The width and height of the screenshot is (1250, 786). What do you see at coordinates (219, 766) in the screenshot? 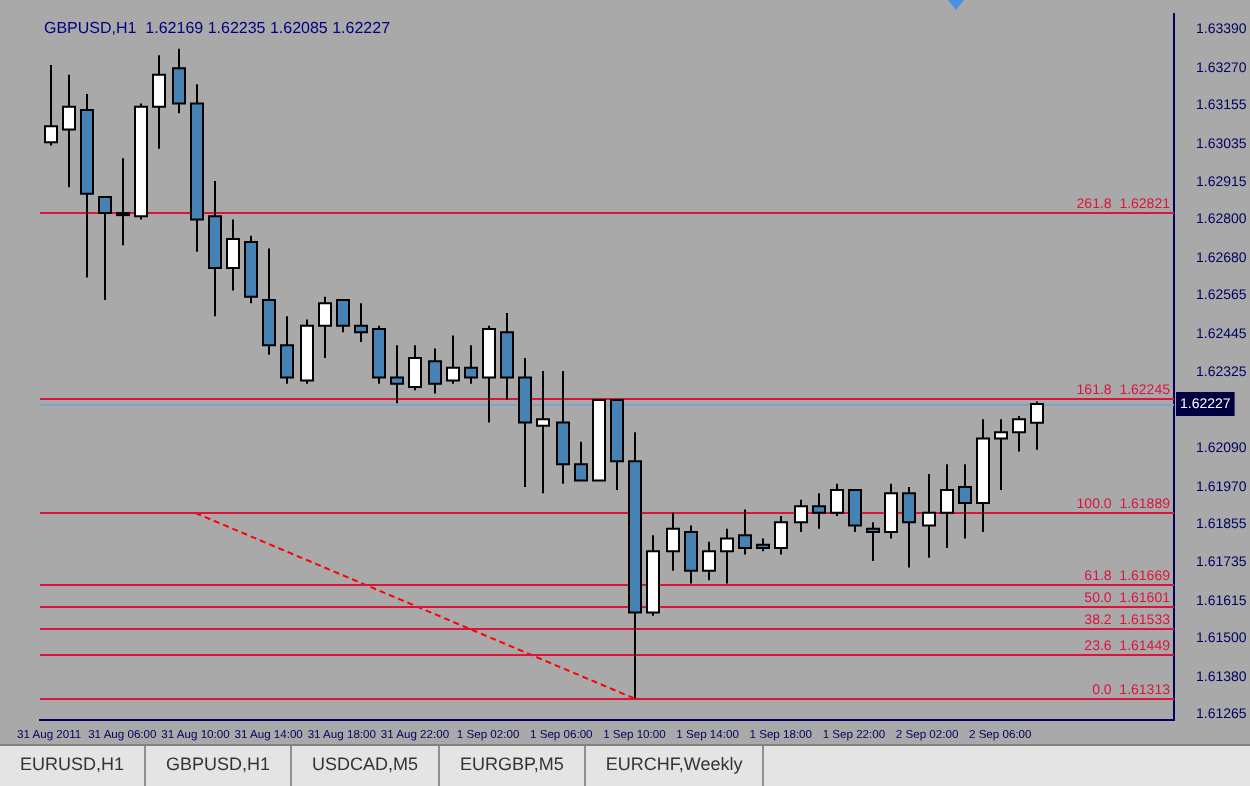
I see `text: GBPUSD,H1` at bounding box center [219, 766].